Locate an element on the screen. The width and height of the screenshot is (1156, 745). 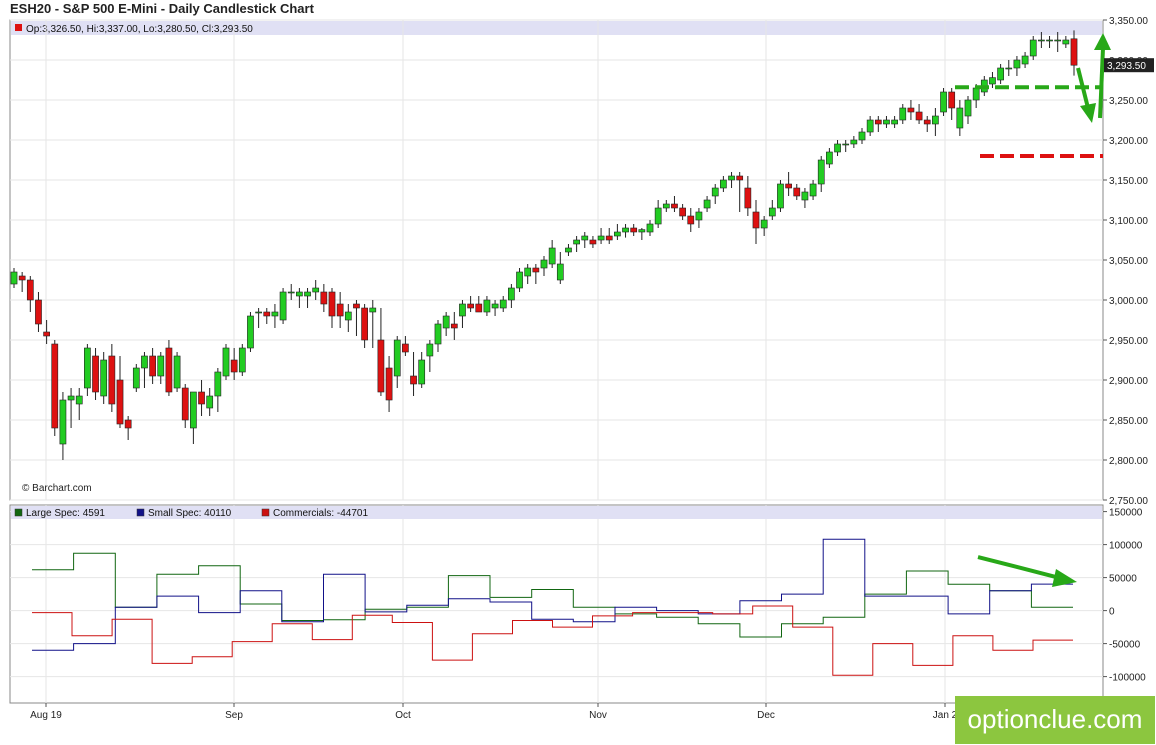
down-arrow-head is located at coordinates (1088, 113).